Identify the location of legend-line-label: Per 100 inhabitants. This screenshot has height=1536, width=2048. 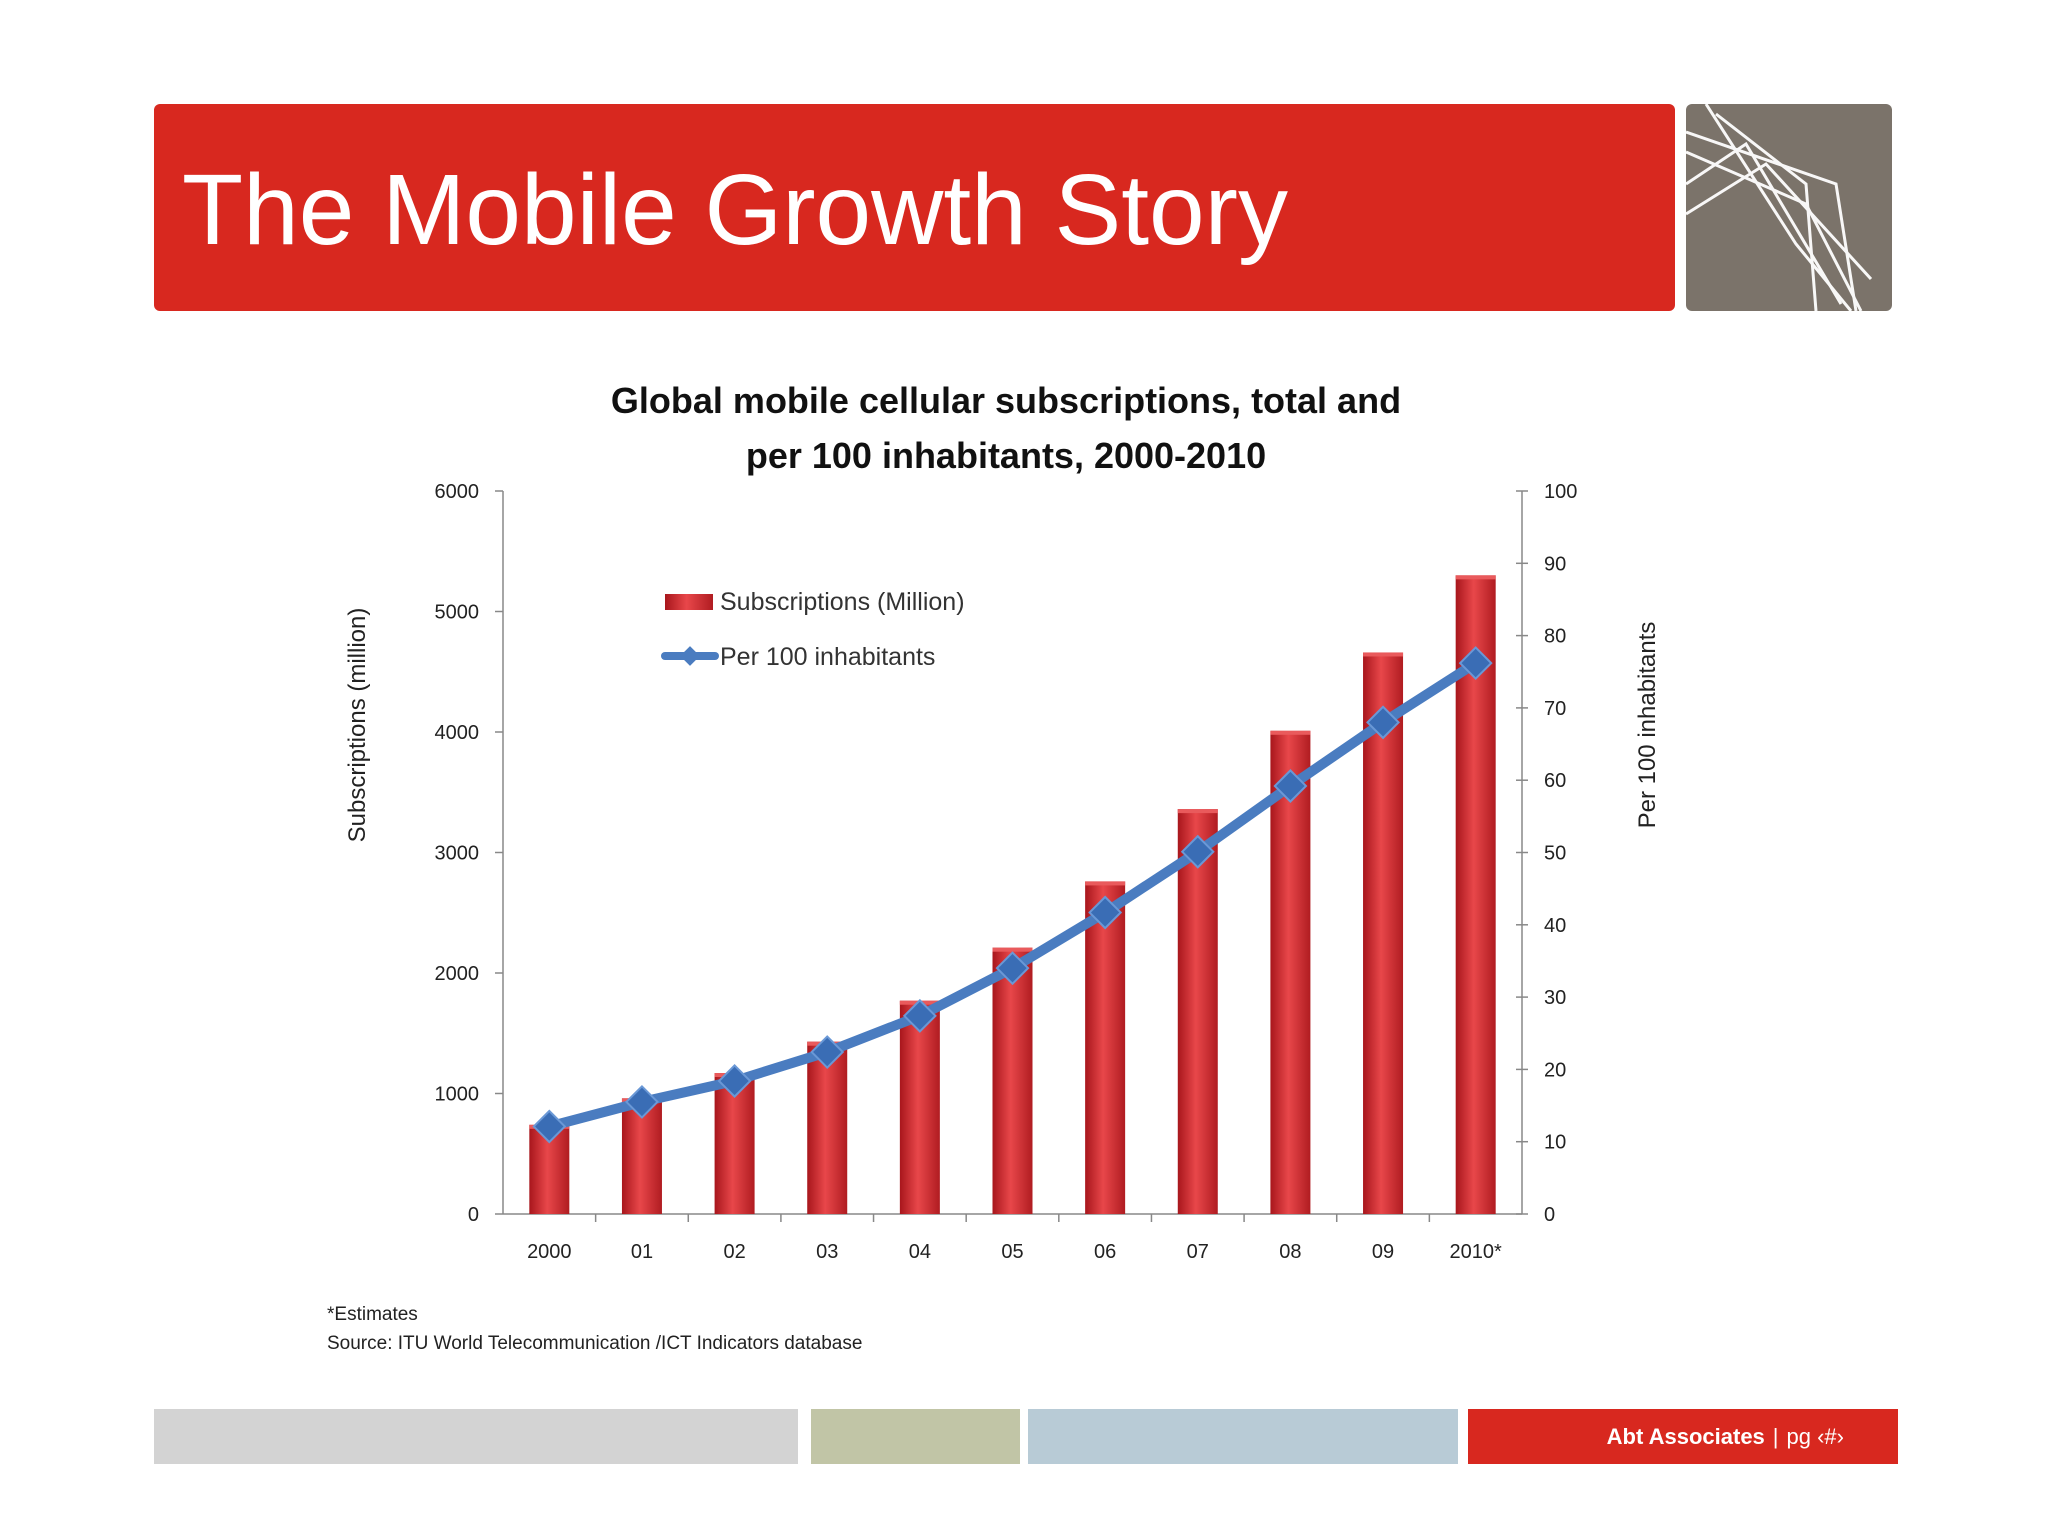
(827, 657).